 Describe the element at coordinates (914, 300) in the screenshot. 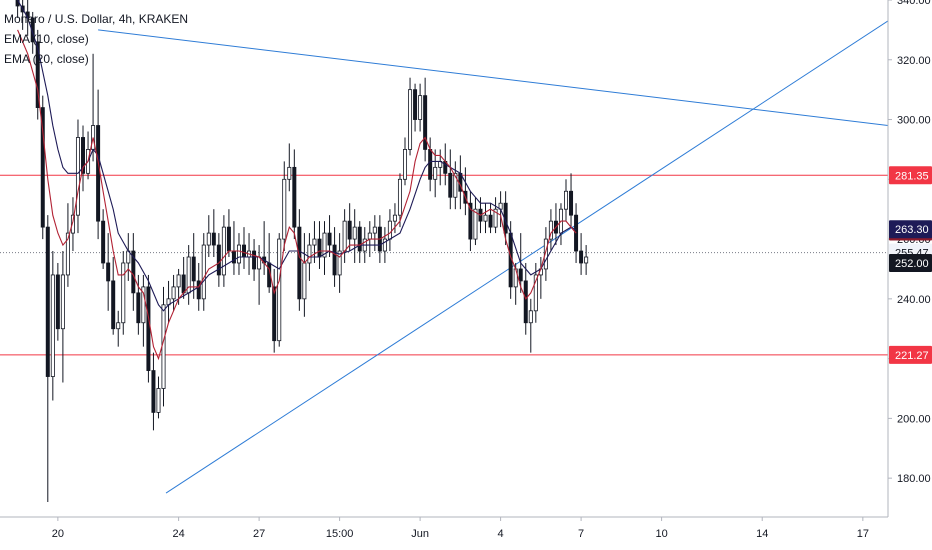

I see `y-tick-label: 240.00` at that location.